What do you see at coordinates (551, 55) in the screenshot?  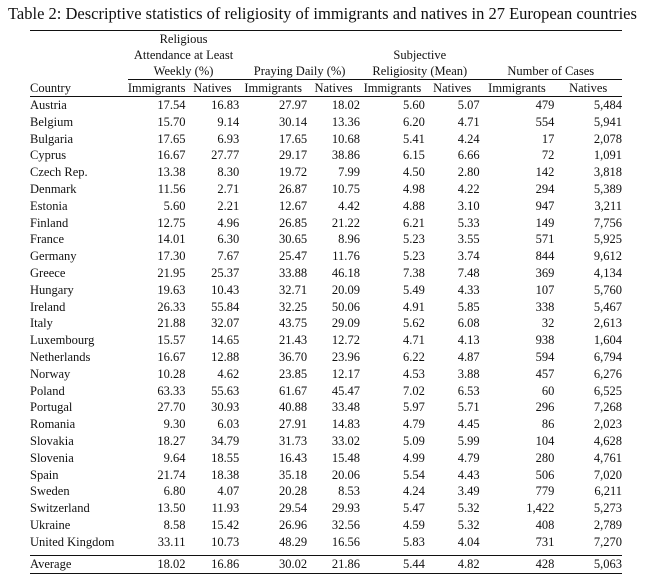 I see `group-header-line` at bounding box center [551, 55].